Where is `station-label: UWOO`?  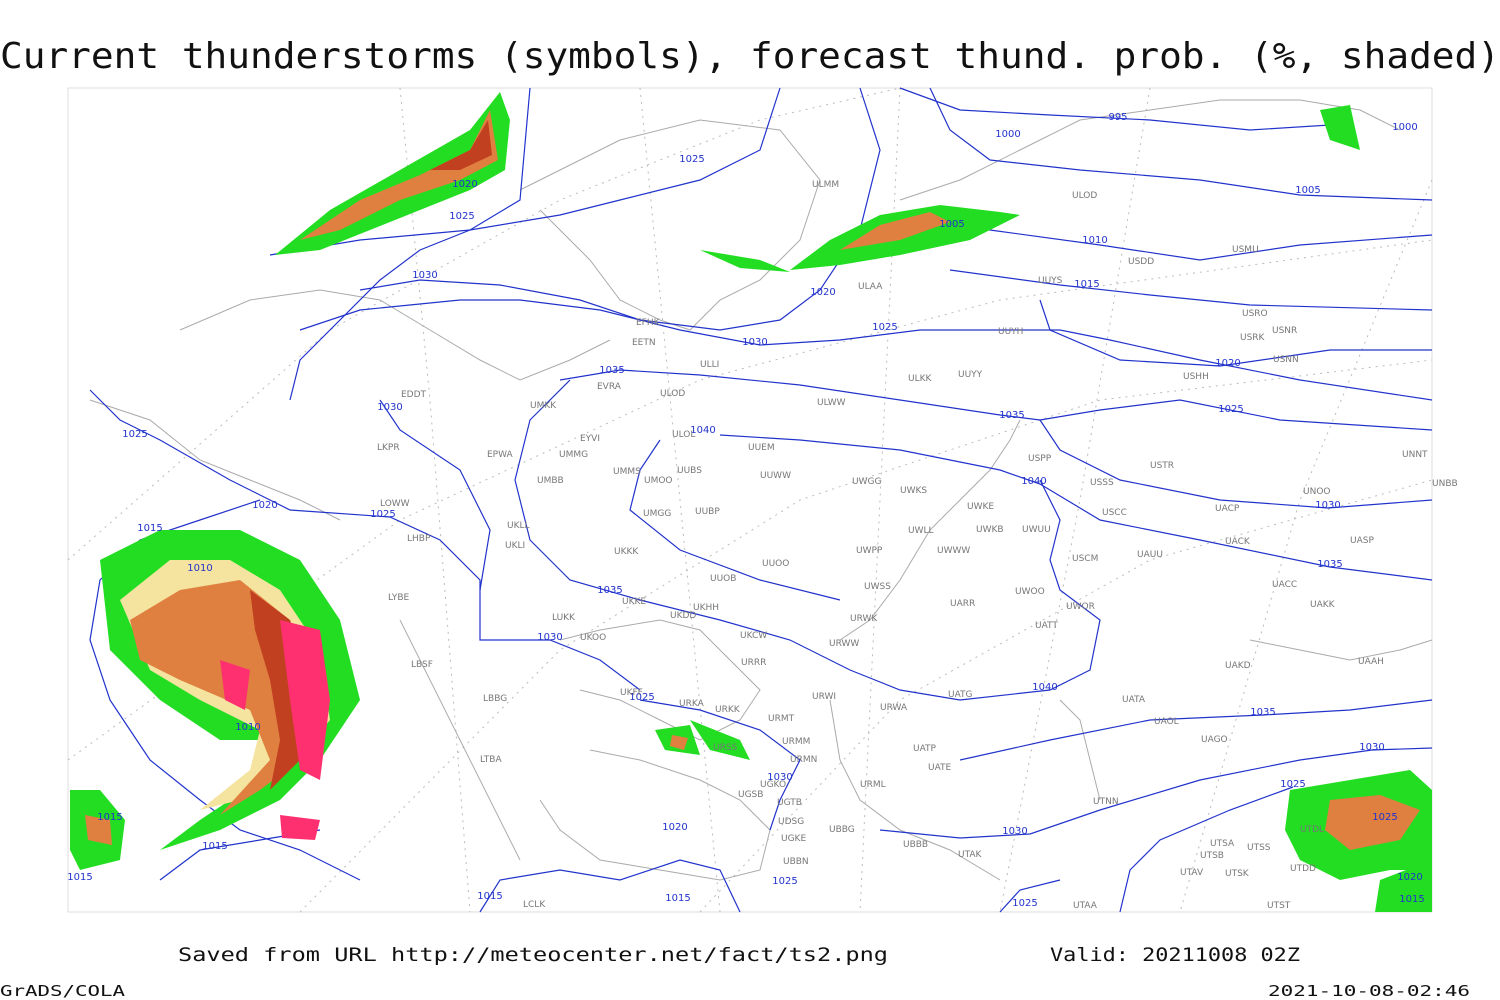
station-label: UWOO is located at coordinates (1030, 592).